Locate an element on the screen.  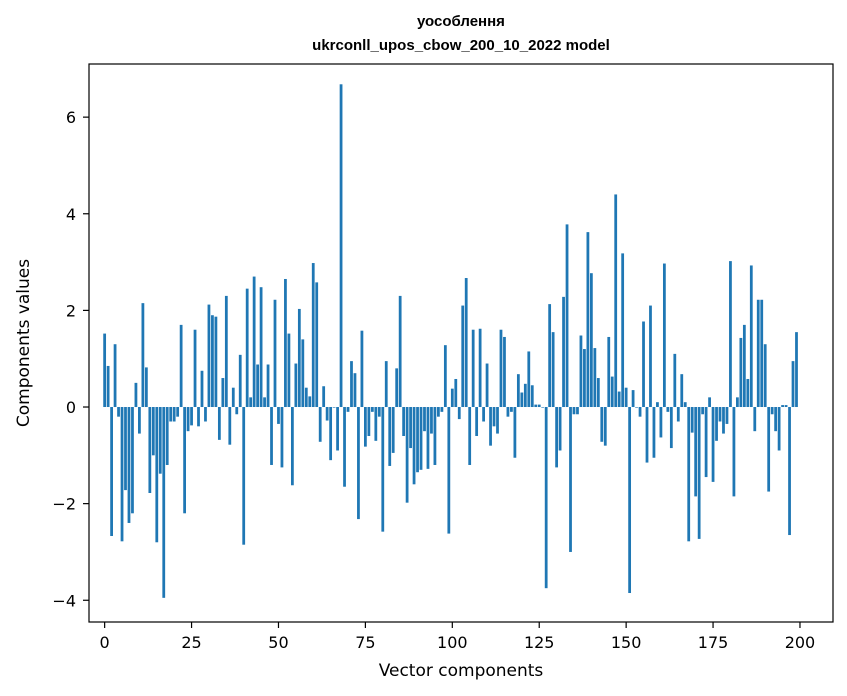
x-axis: 0 25 50 75 100 125 150 175 200 is located at coordinates (458, 637).